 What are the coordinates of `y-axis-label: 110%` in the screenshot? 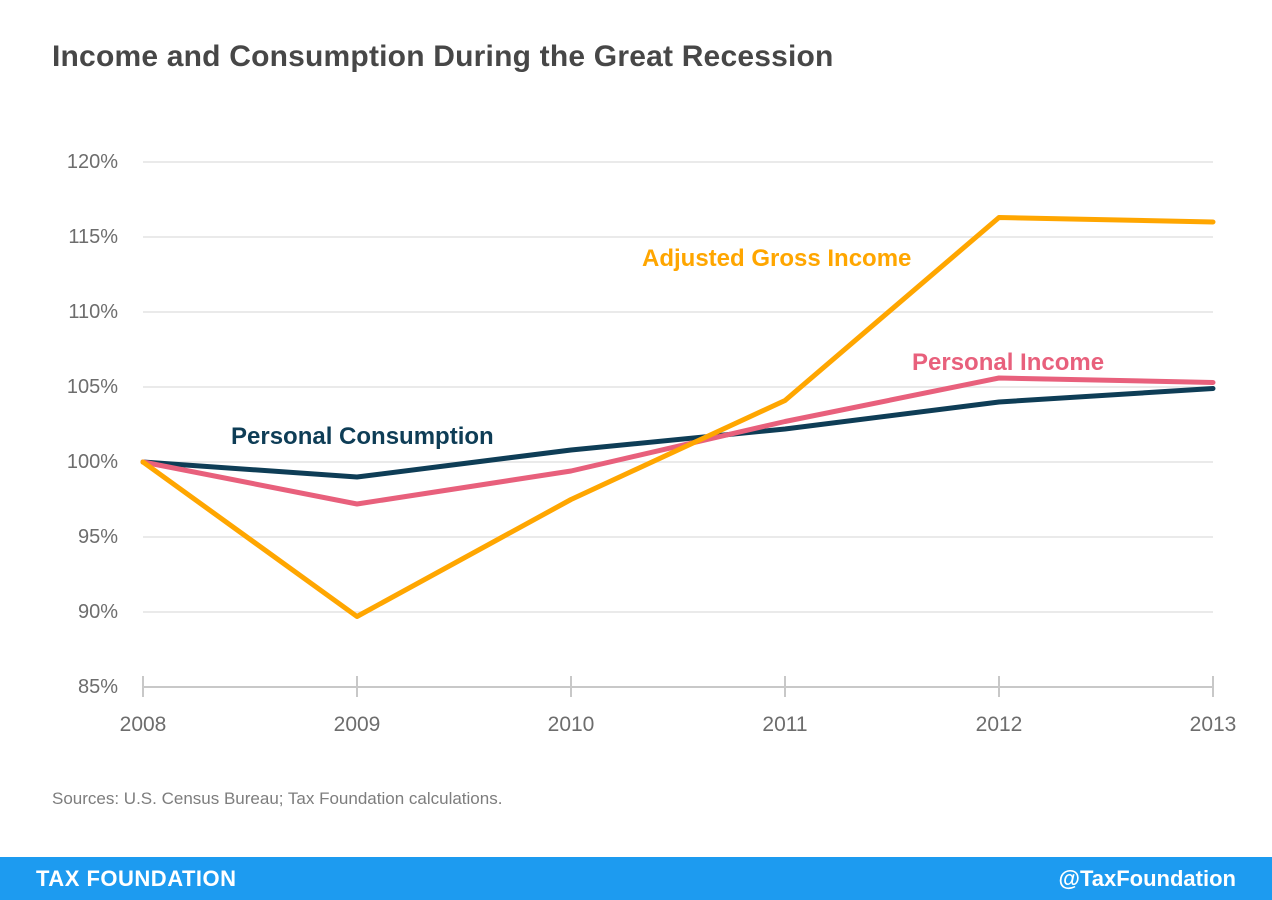 It's located at (93, 312).